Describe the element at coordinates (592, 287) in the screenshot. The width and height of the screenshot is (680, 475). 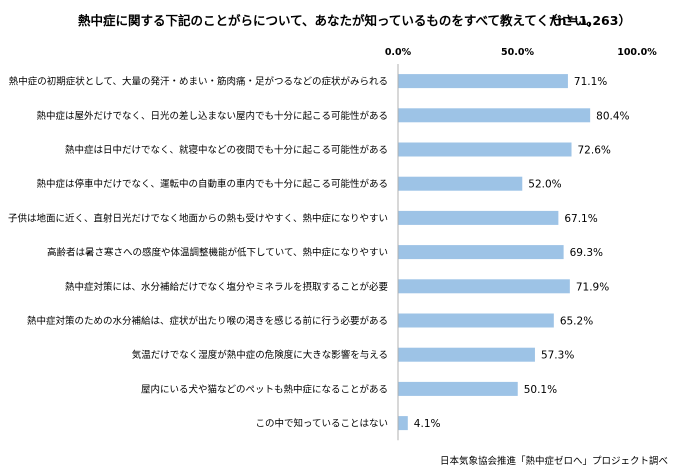
I see `value-label: 71.9%` at that location.